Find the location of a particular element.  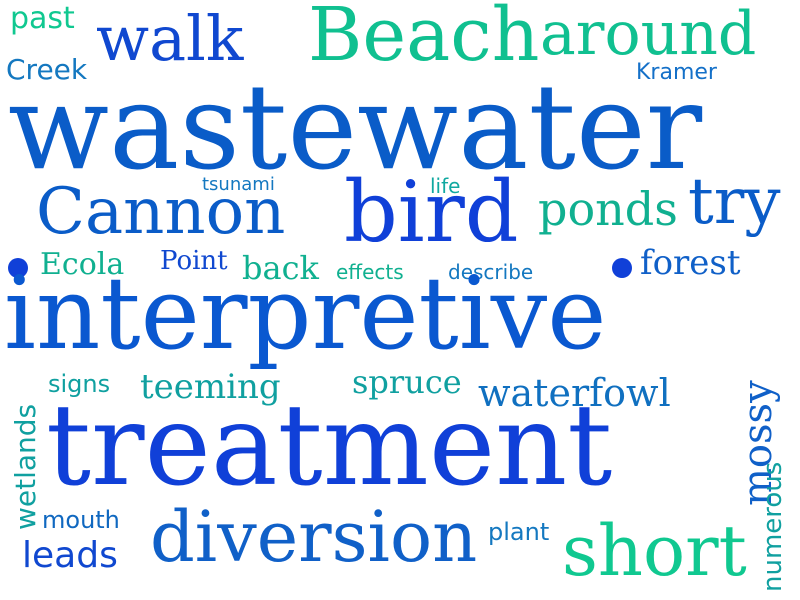

word-kramer: Kramer is located at coordinates (676, 72).